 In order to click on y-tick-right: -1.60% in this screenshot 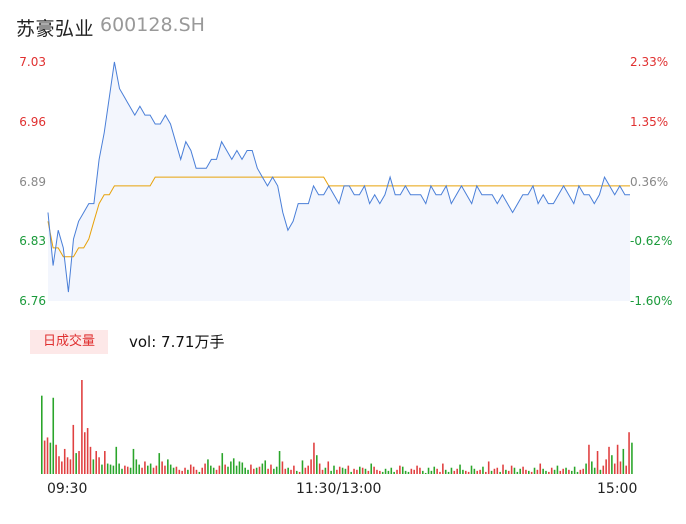, I will do `click(651, 301)`.